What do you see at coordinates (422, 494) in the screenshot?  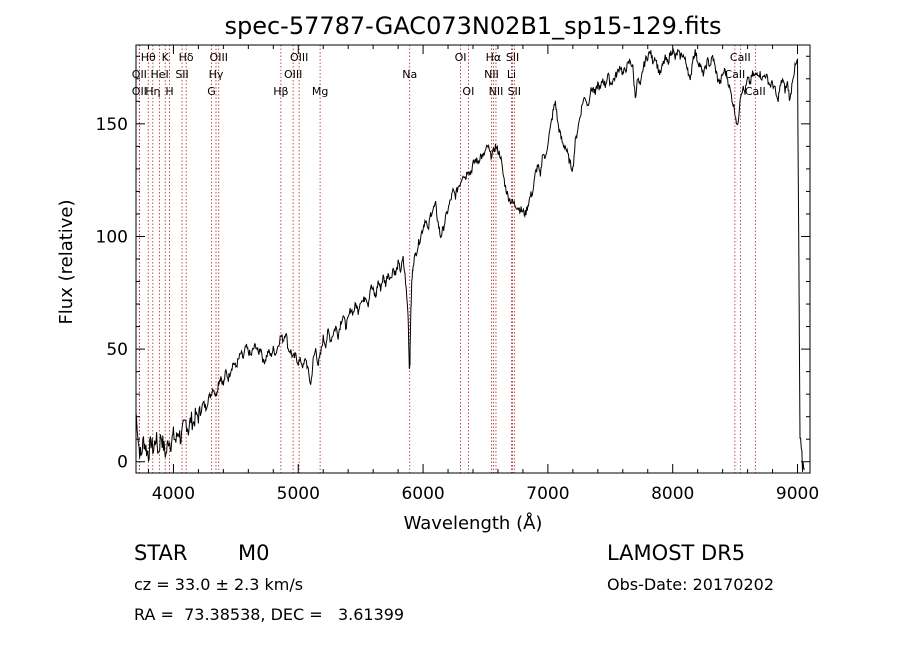 I see `x-tick-label: 6000` at bounding box center [422, 494].